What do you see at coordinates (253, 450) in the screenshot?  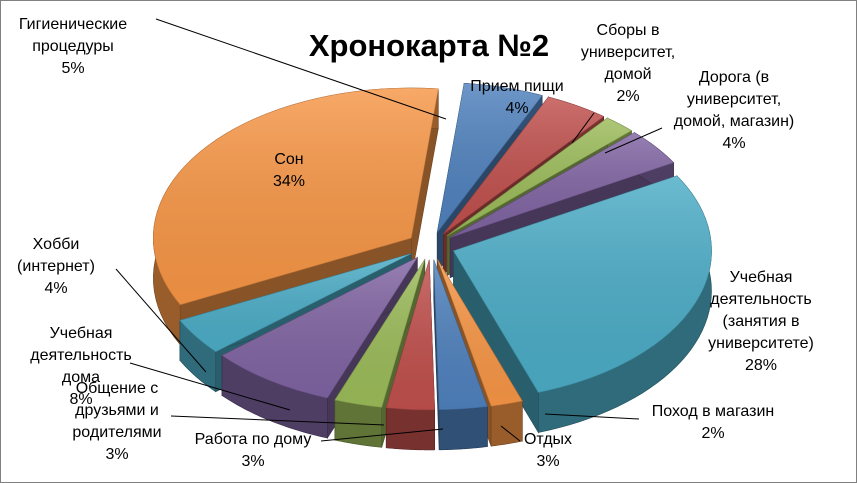 I see `data-label-работа-по-дому: Работа по дому 3%` at bounding box center [253, 450].